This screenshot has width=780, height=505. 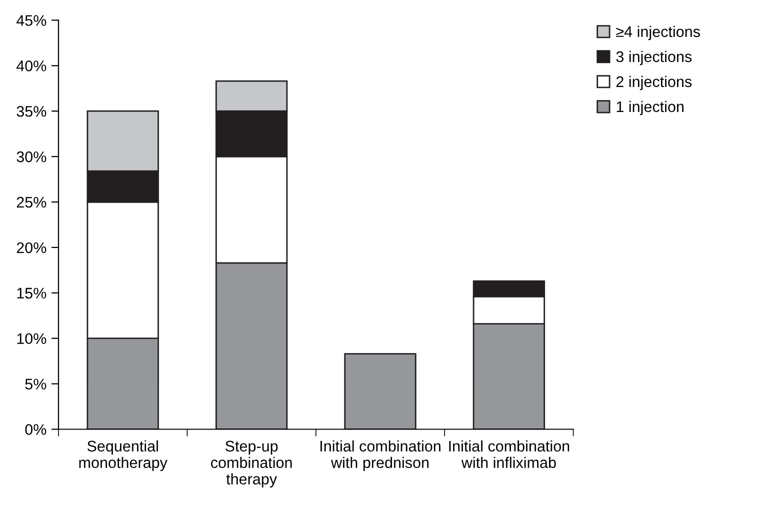 I want to click on y-tick-label: 0%, so click(x=35, y=429).